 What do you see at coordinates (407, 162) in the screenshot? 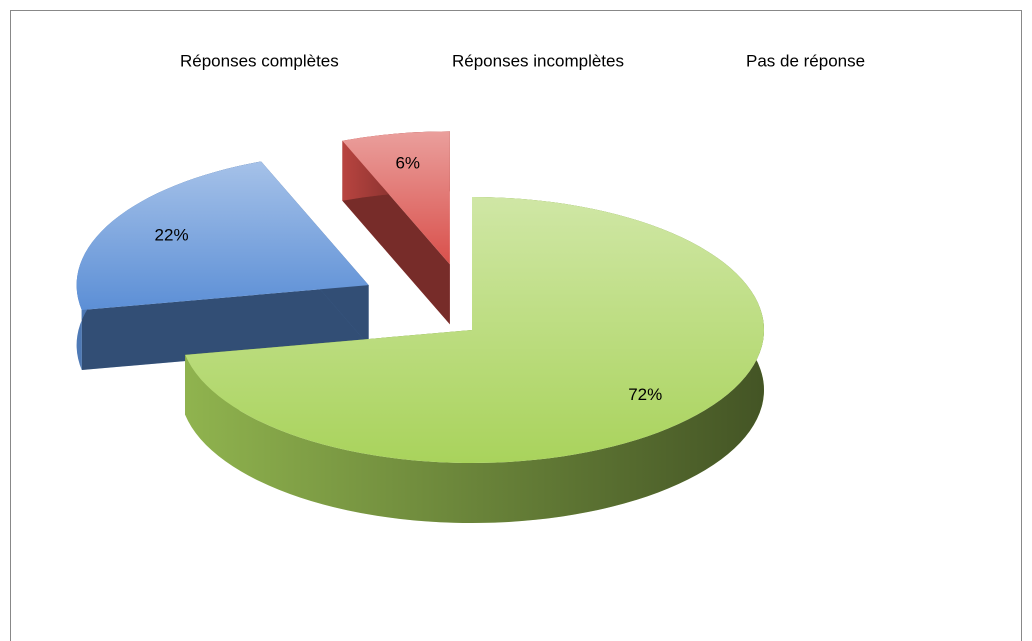
I see `data-label: 6%` at bounding box center [407, 162].